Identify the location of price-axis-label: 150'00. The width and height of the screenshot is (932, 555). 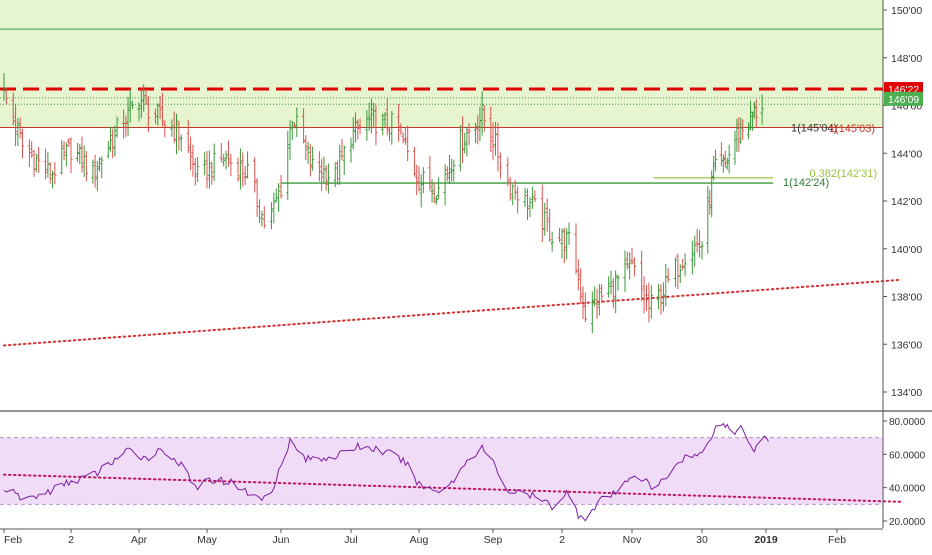
(906, 11).